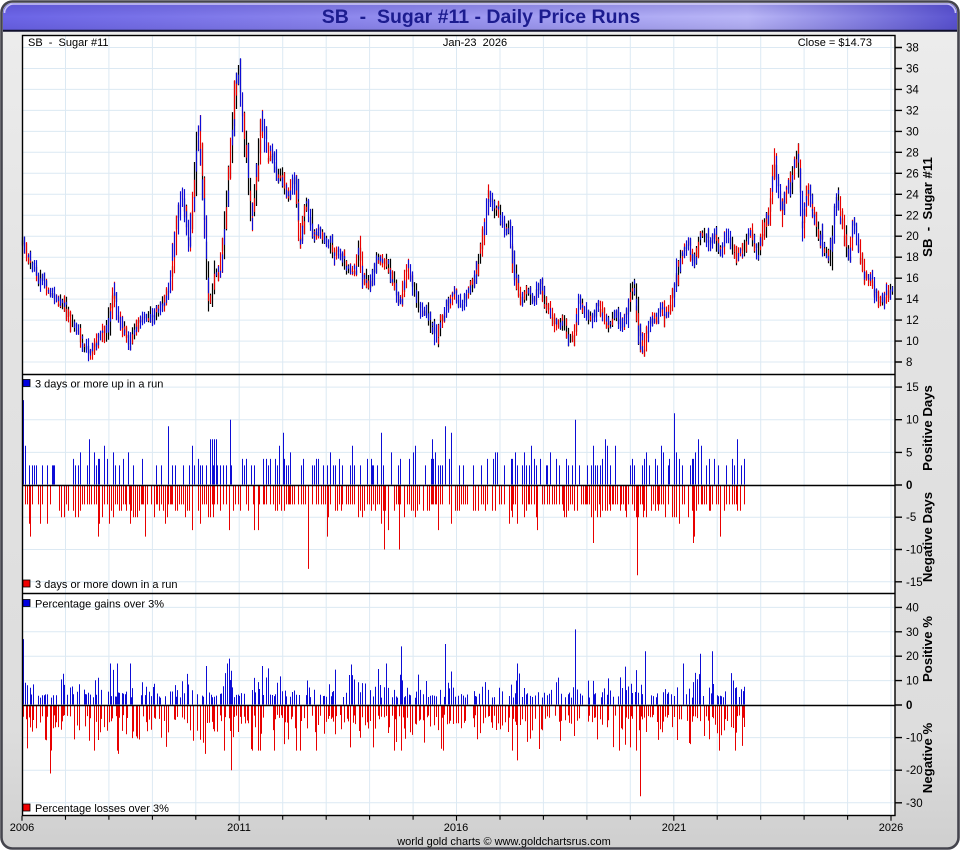  I want to click on svg-text: 2011, so click(239, 828).